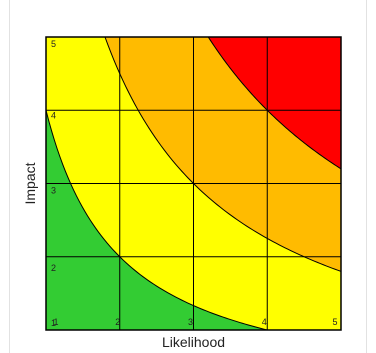 The image size is (376, 353). I want to click on y-tick-2: 2, so click(53, 268).